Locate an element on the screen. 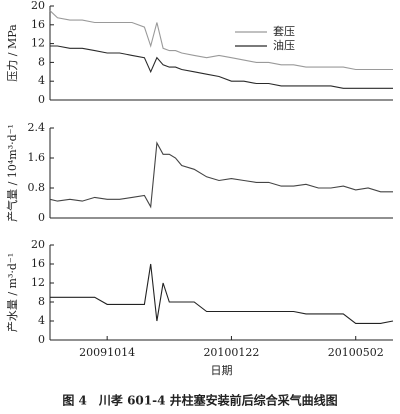 The height and width of the screenshot is (414, 400). y-axis-label: 产气量 / 10⁴m³·d⁻¹ is located at coordinates (12, 173).